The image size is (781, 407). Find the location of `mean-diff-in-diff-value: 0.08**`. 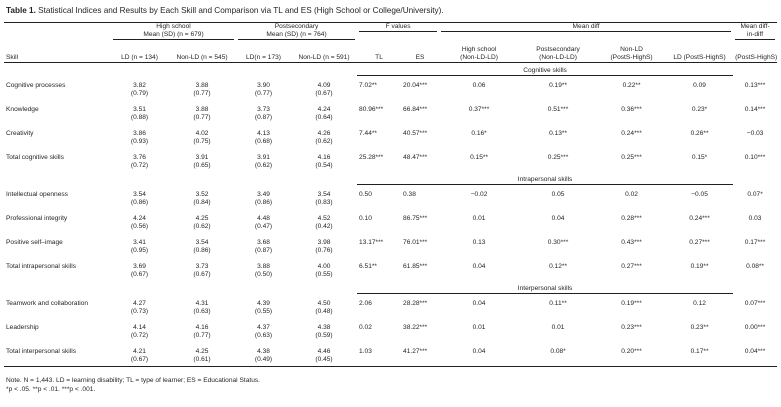

mean-diff-in-diff-value: 0.08** is located at coordinates (755, 267).